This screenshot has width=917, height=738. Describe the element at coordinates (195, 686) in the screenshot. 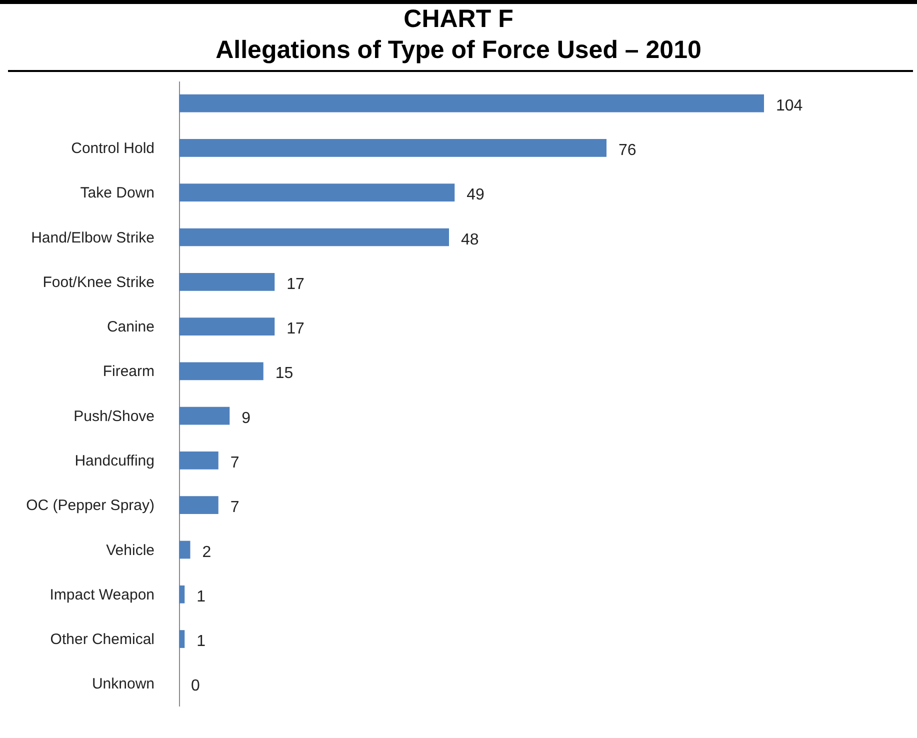

I see `data-label: 0` at that location.